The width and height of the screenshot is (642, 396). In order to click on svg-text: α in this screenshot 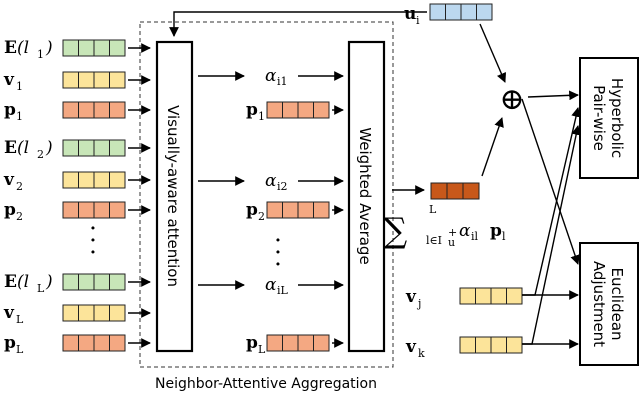, I will do `click(465, 231)`.